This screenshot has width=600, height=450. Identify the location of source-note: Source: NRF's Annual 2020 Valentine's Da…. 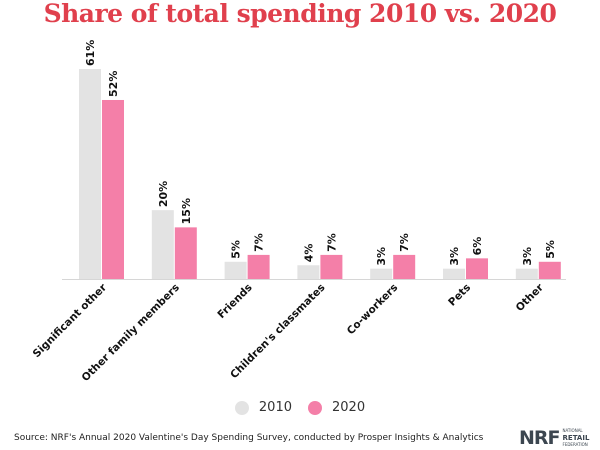
(249, 438).